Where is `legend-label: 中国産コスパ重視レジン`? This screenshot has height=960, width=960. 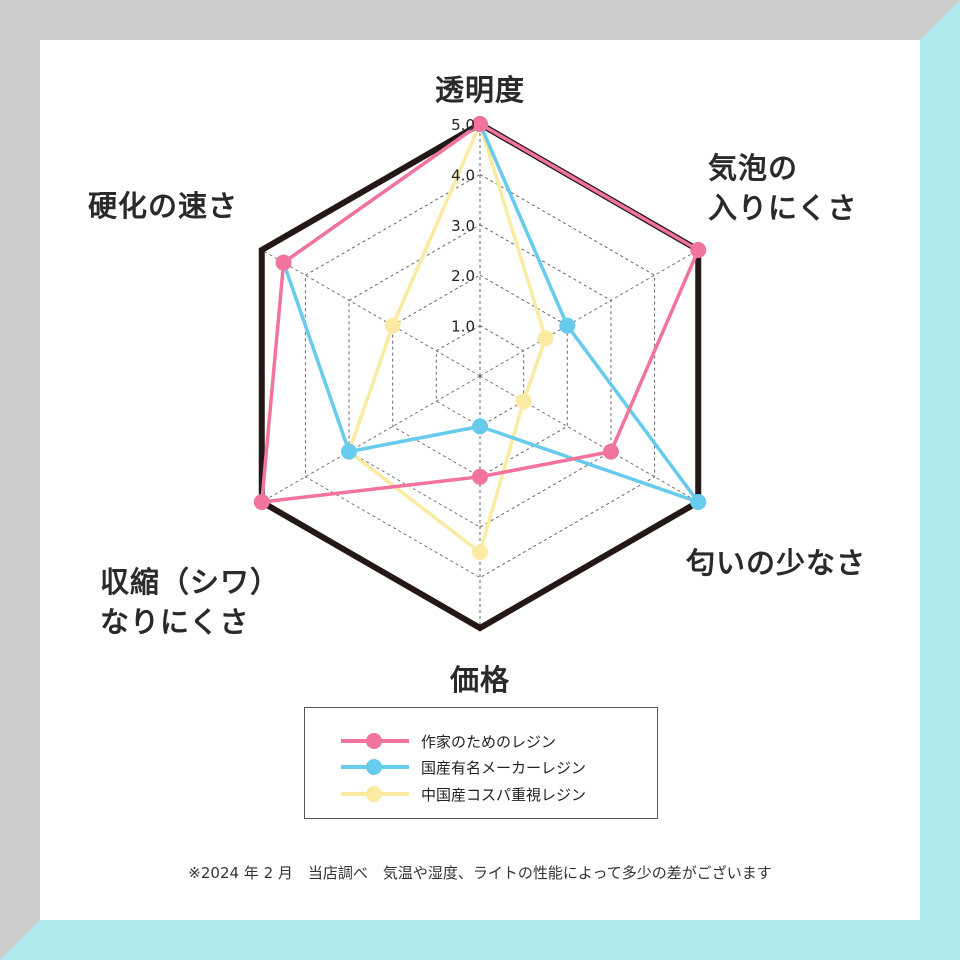
legend-label: 中国産コスパ重視レジン is located at coordinates (504, 794).